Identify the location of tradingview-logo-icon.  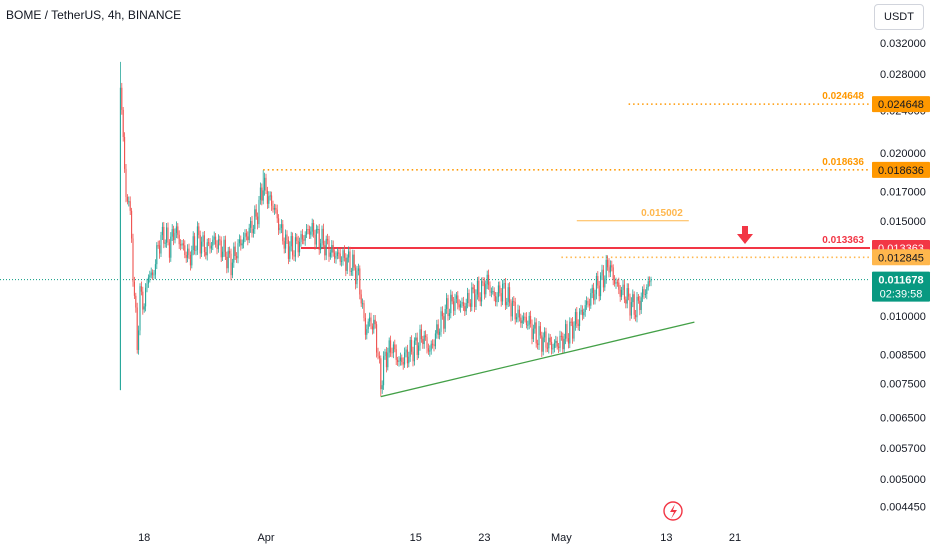
(673, 511).